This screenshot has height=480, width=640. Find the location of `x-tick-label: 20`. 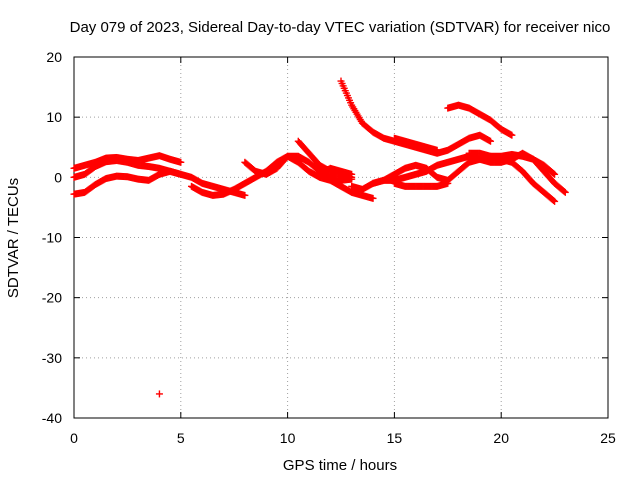

x-tick-label: 20 is located at coordinates (501, 438).